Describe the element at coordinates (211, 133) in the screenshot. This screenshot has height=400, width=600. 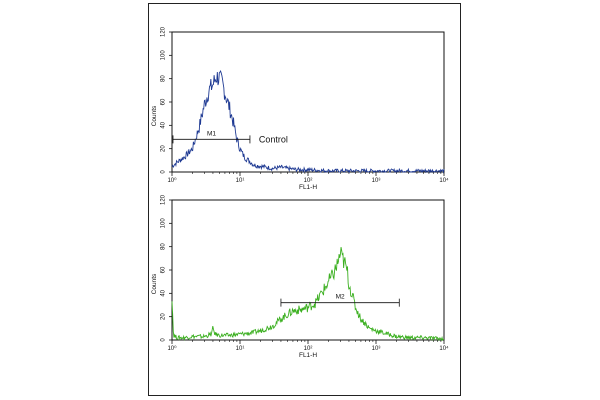
I see `gate-m1-label: M1` at that location.